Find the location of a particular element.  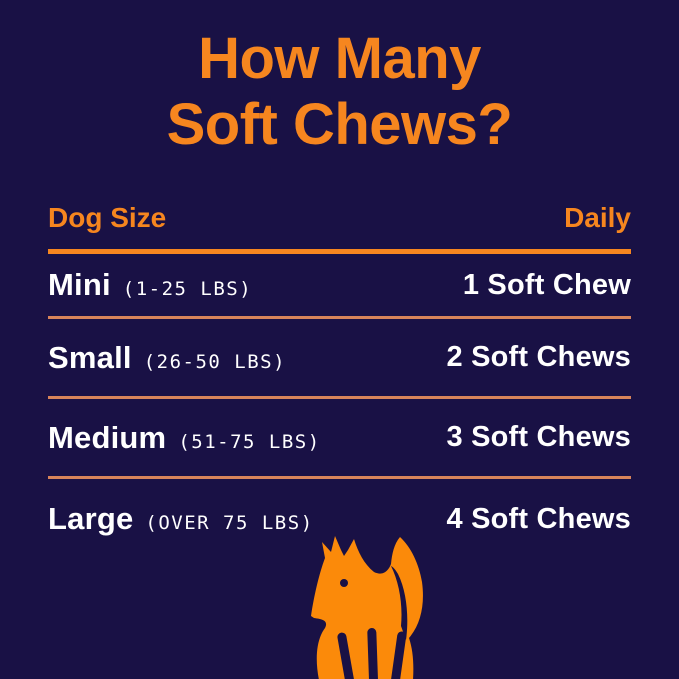

weight-range-label: (OVER 75 LBS) is located at coordinates (229, 523).